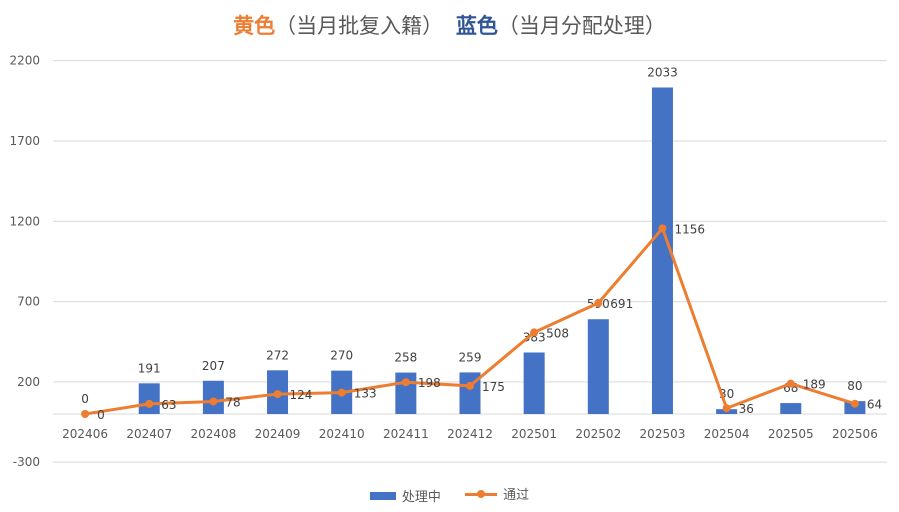  I want to click on x-tick-label: 202411, so click(406, 434).